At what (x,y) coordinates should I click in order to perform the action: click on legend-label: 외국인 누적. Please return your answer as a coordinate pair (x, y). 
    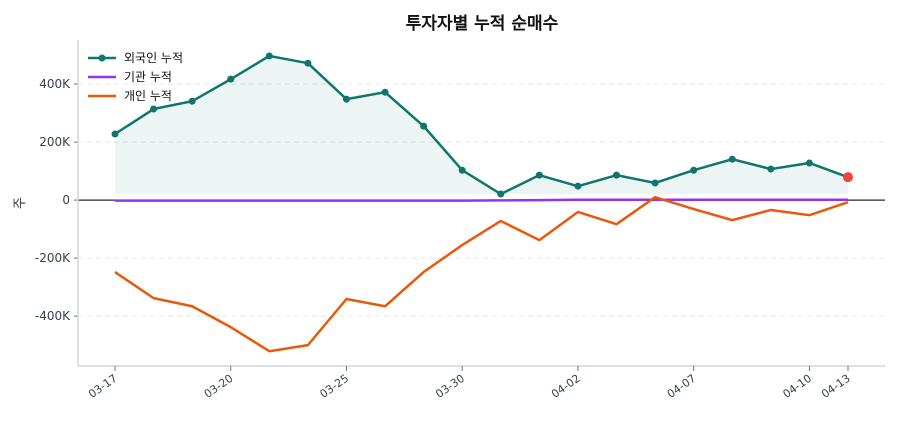
    Looking at the image, I should click on (153, 58).